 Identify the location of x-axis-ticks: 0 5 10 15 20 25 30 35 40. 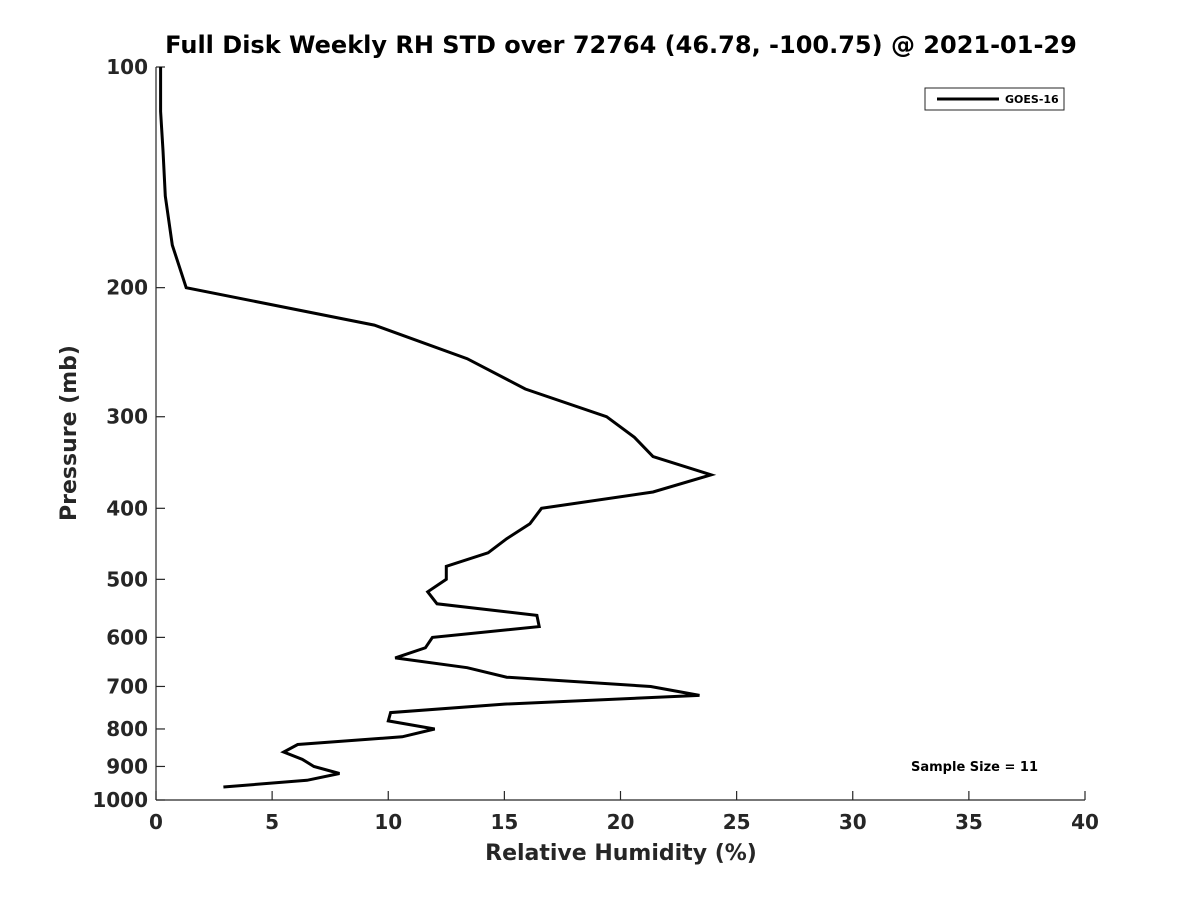
(624, 812).